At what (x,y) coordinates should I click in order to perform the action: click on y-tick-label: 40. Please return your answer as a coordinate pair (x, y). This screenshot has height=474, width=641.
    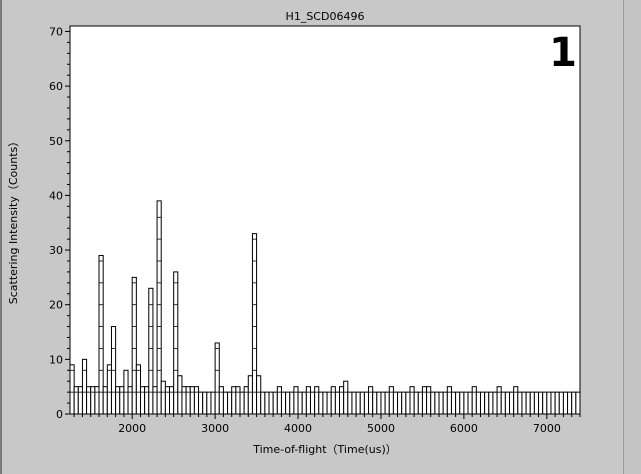
    Looking at the image, I should click on (56, 195).